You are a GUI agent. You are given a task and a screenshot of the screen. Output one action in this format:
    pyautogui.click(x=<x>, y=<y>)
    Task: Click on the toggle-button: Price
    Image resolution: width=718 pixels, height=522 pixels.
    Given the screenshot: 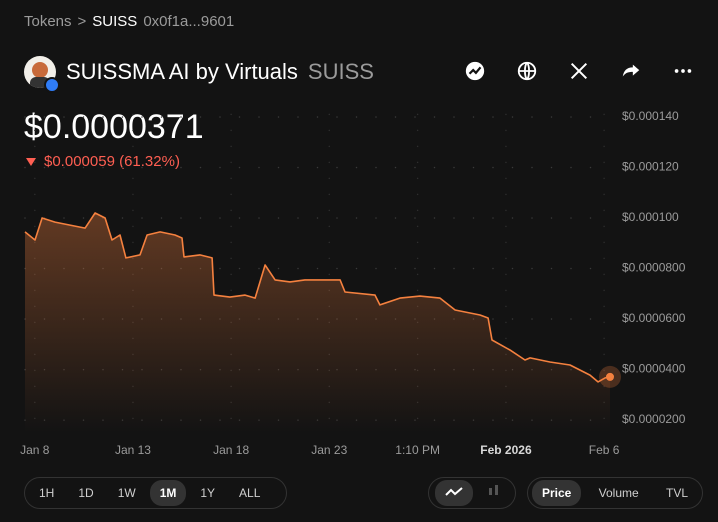 What is the action you would take?
    pyautogui.click(x=557, y=493)
    